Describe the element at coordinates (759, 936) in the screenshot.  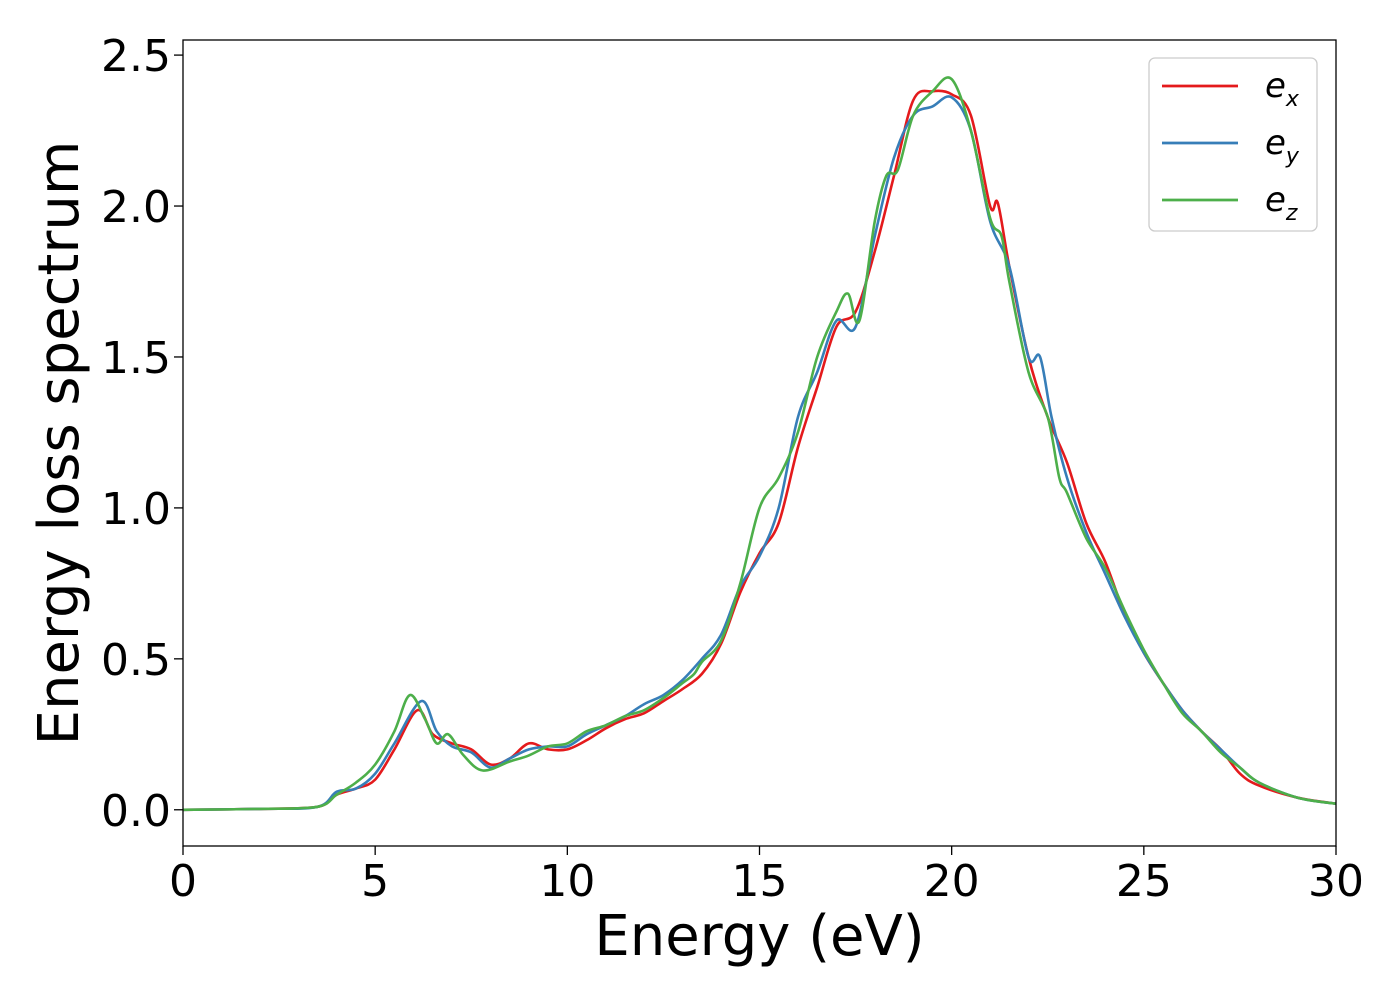
I see `x-axis-title: Energy (eV)` at that location.